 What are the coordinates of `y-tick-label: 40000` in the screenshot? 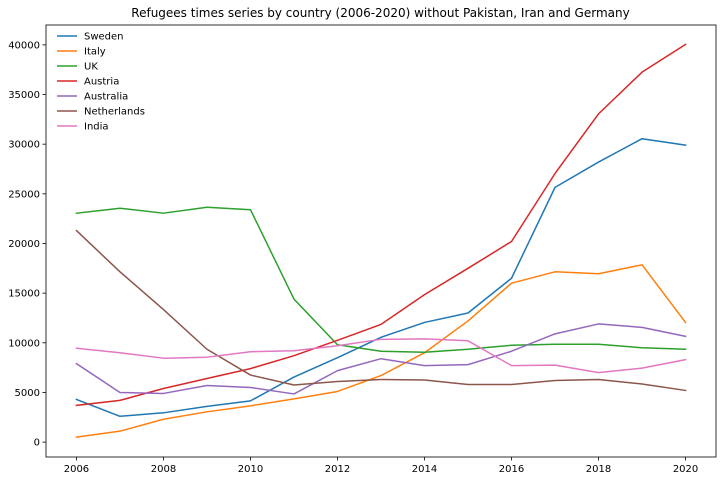 It's located at (24, 45).